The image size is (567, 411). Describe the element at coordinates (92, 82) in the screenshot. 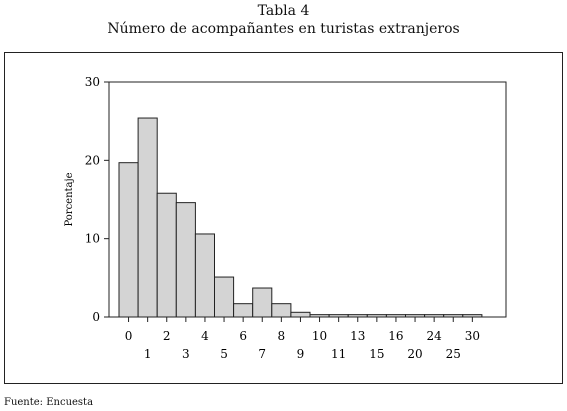

I see `y-tick-label: 30` at that location.